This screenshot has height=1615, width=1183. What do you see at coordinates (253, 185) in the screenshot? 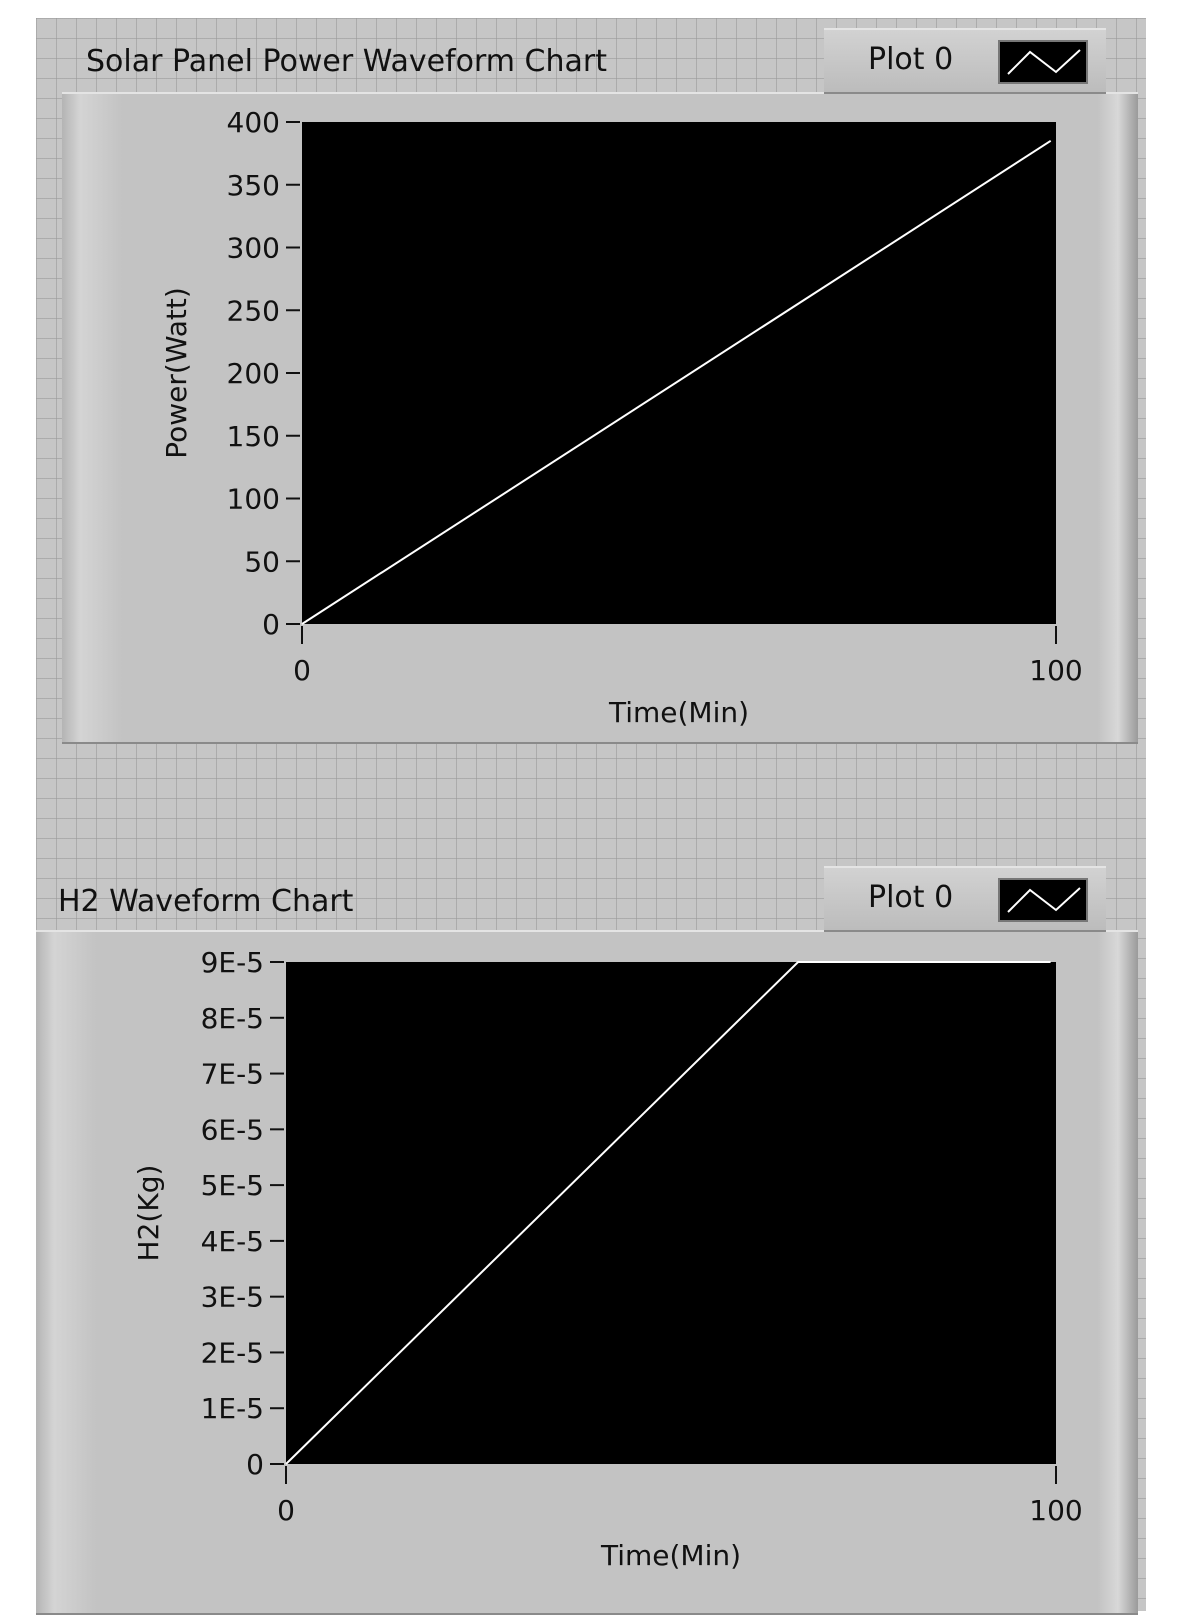
I see `y-tick-label: 350` at bounding box center [253, 185].